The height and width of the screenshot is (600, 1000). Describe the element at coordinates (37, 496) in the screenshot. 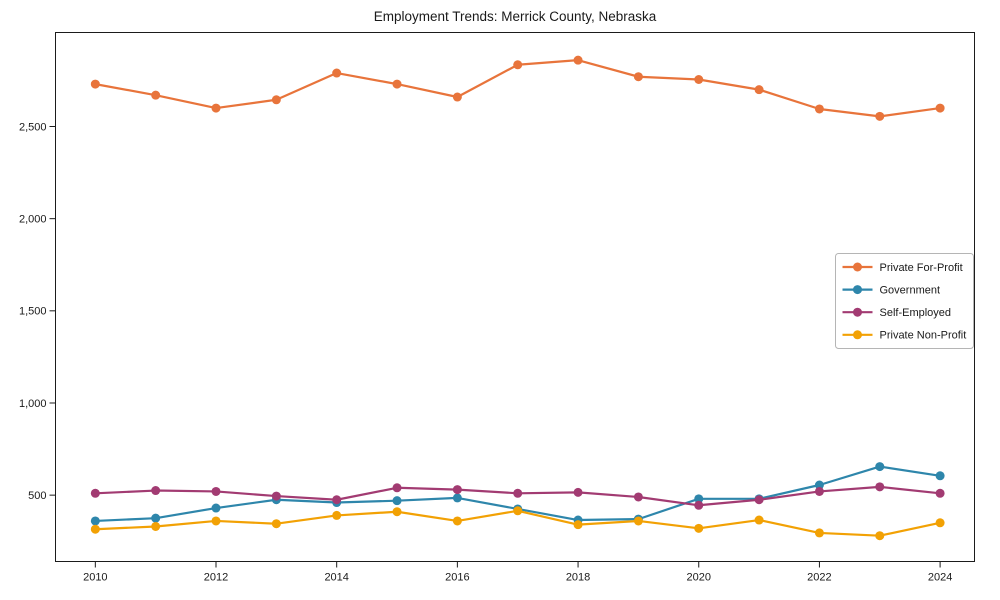

I see `y-tick-label: 500` at that location.